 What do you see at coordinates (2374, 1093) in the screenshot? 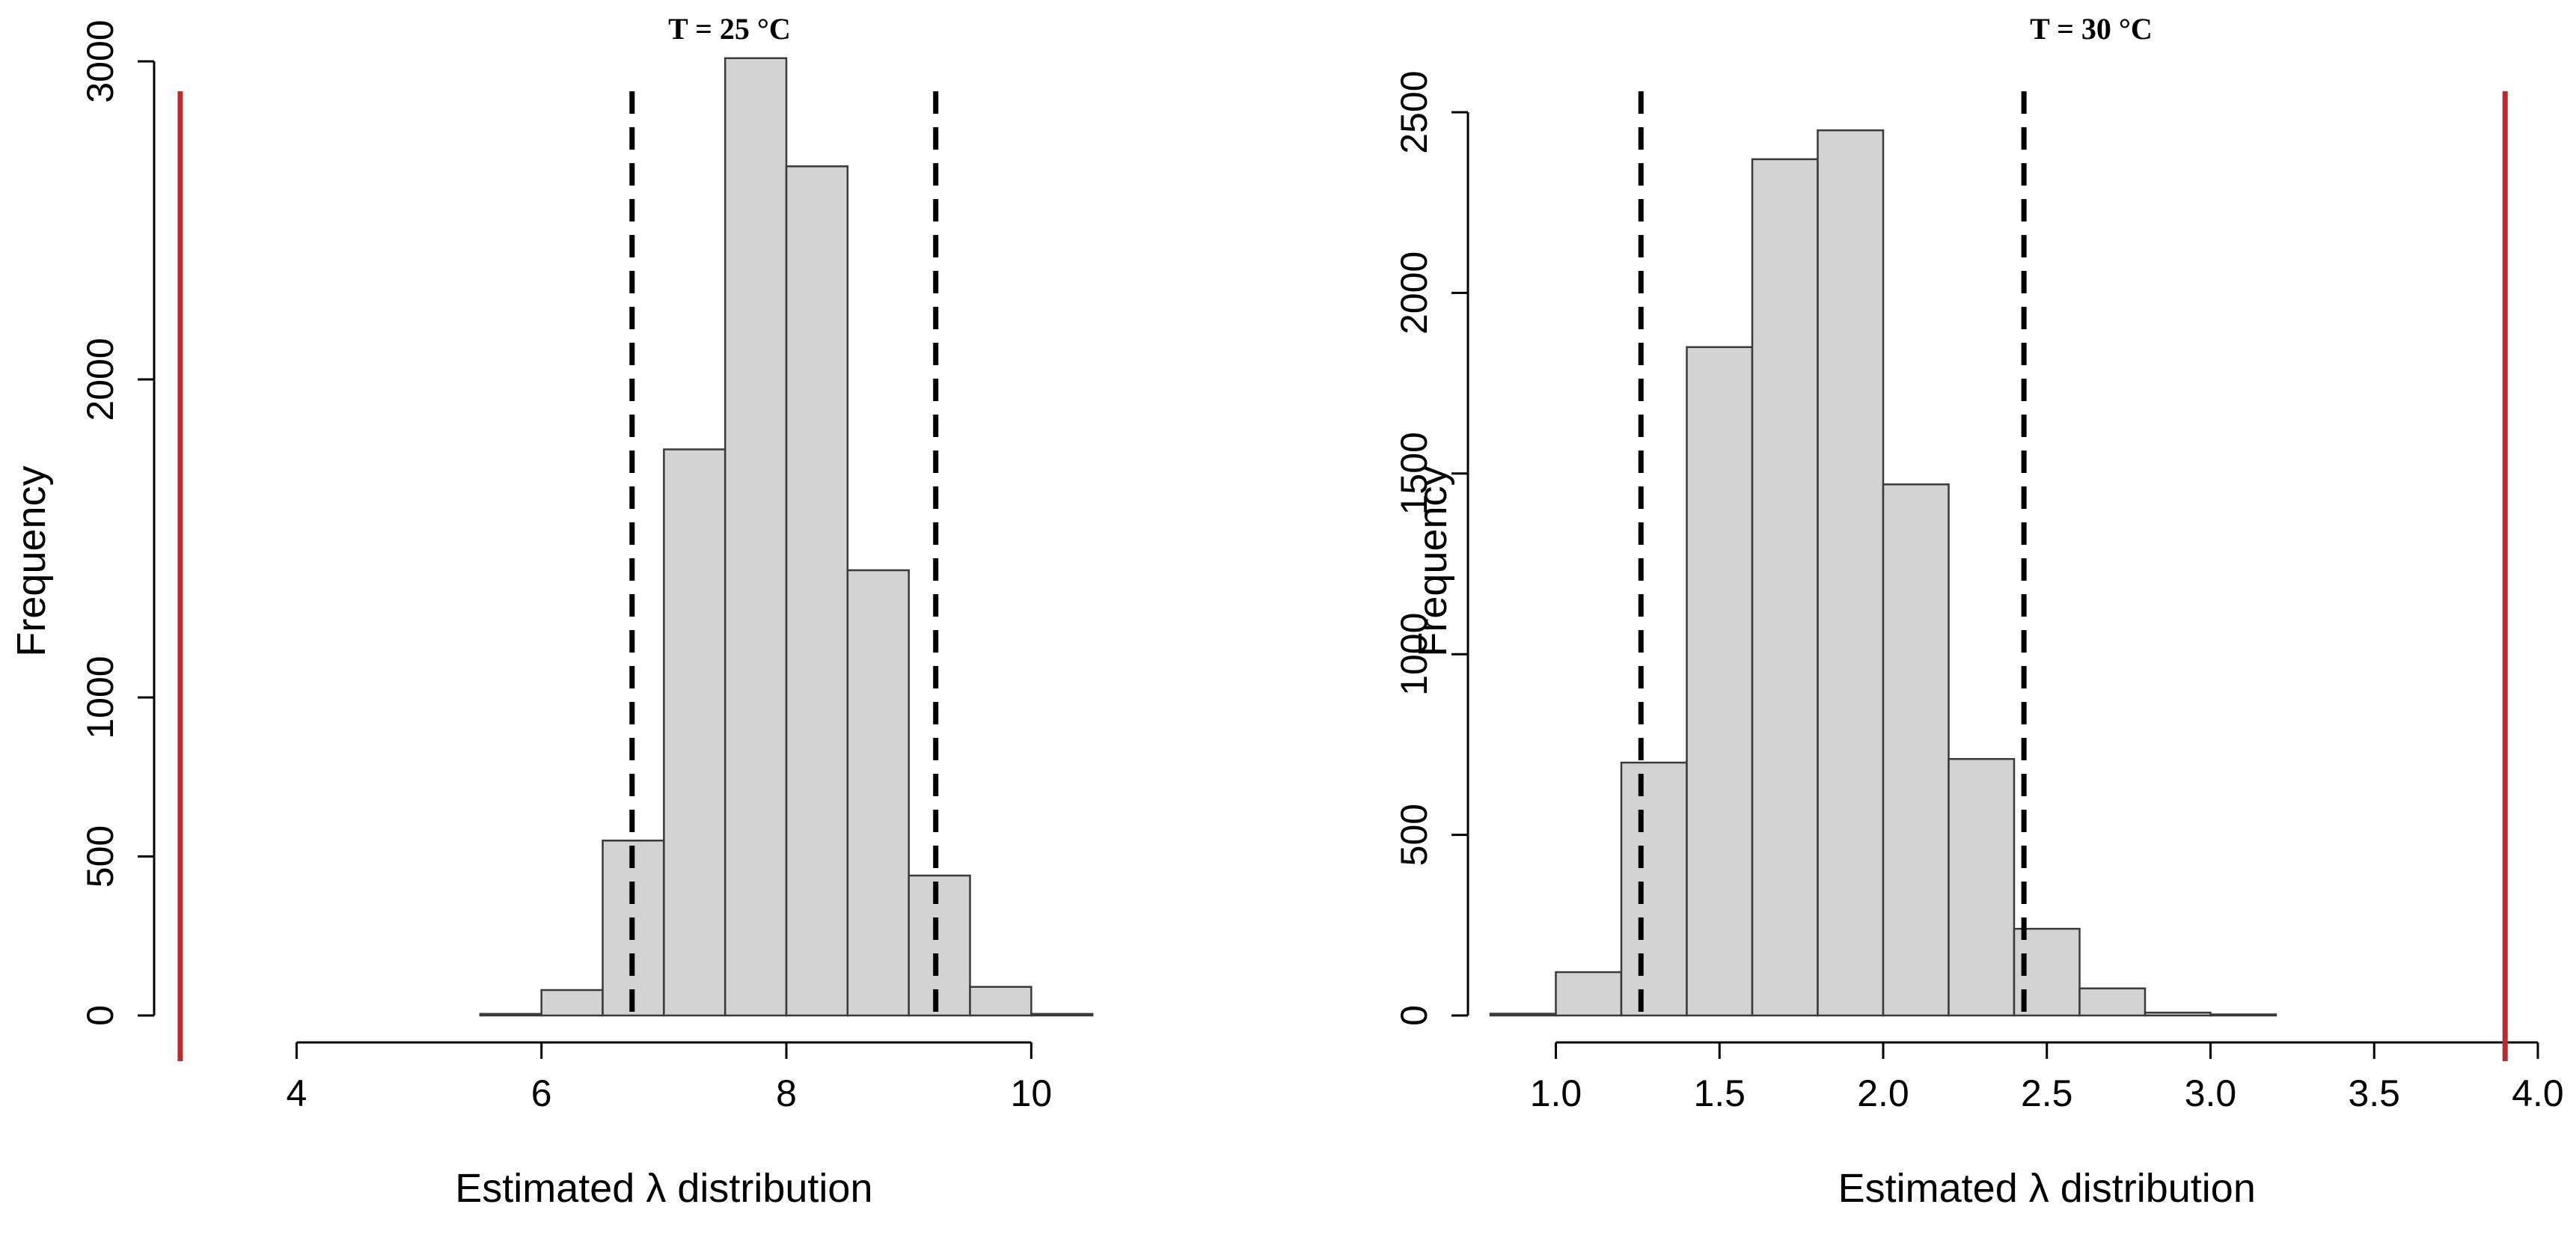
I see `x-tick-label: 3.5` at bounding box center [2374, 1093].